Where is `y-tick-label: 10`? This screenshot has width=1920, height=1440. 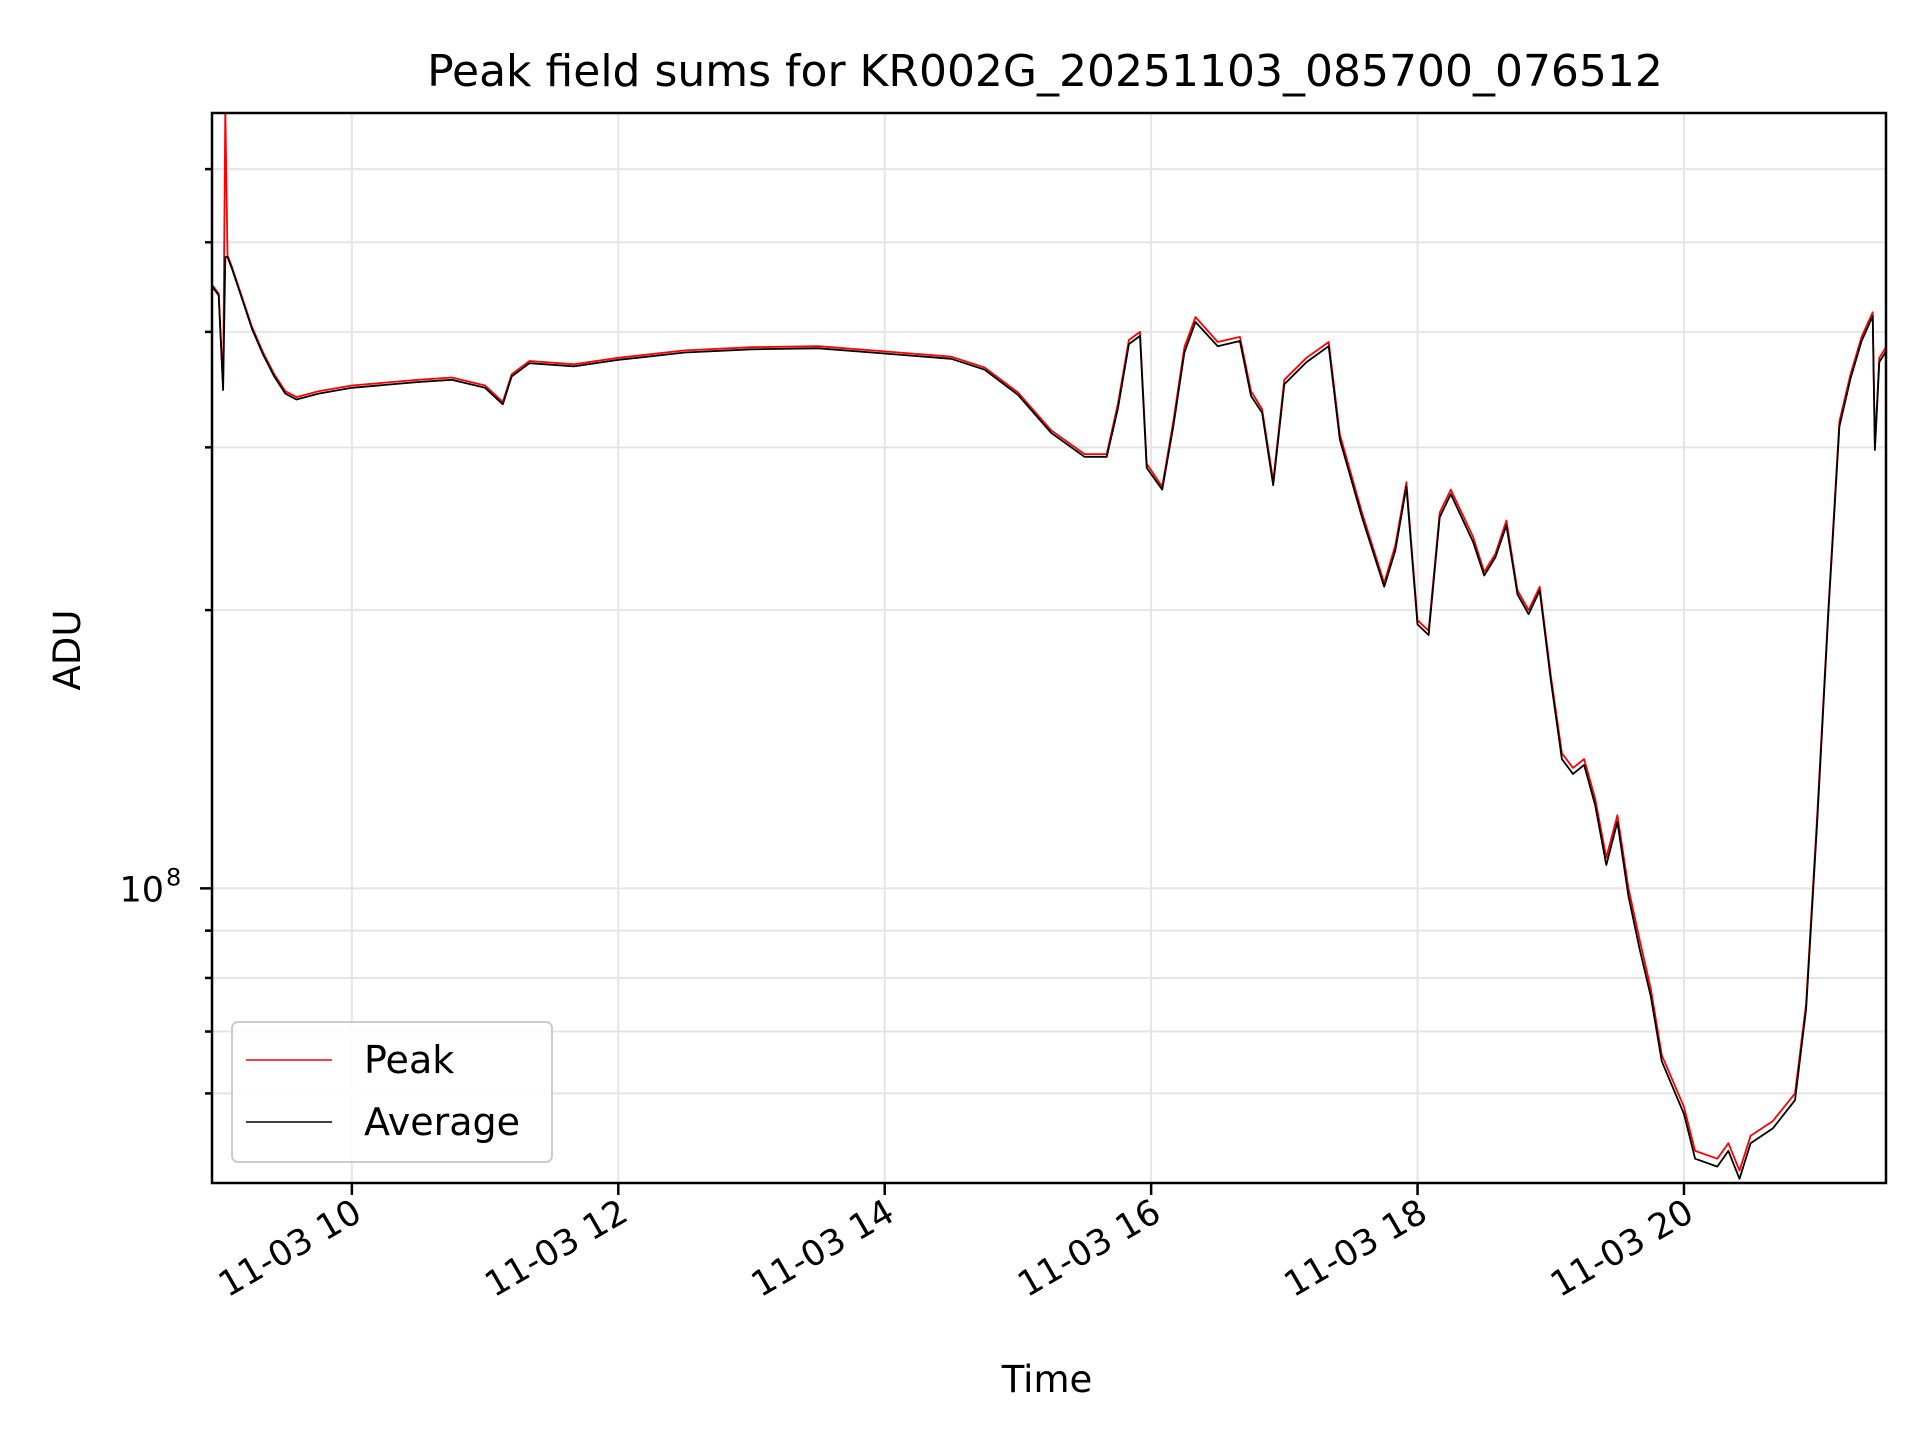 y-tick-label: 10 is located at coordinates (141, 890).